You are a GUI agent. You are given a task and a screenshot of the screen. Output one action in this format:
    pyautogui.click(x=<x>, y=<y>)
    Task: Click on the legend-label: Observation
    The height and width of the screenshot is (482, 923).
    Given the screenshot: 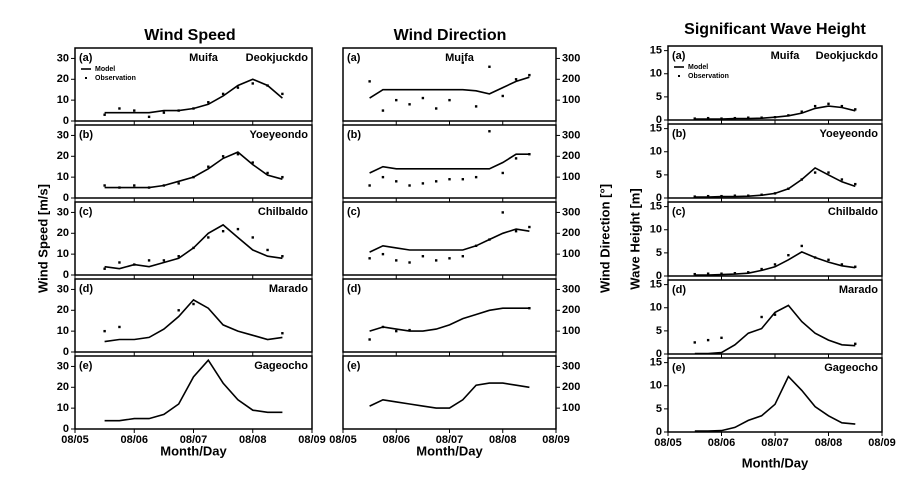 What is the action you would take?
    pyautogui.click(x=708, y=76)
    